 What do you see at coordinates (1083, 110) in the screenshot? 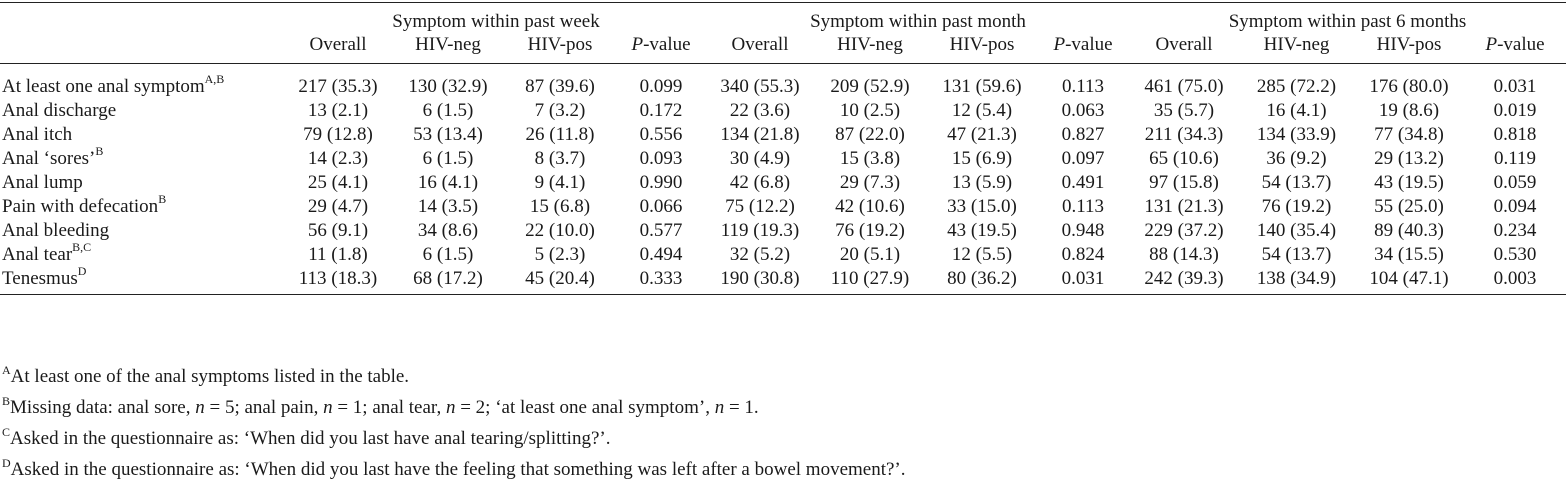
I see `p-value-cell: 0.063` at bounding box center [1083, 110].